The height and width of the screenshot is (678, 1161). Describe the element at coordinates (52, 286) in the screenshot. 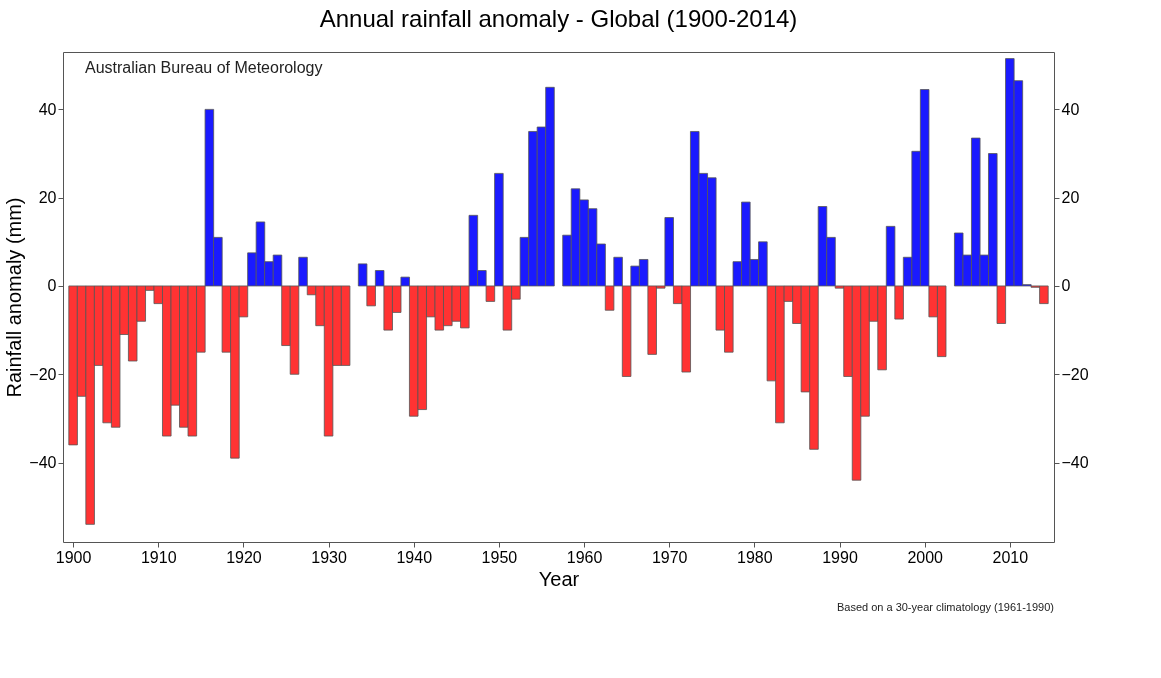

I see `y-tick-label: 0` at that location.